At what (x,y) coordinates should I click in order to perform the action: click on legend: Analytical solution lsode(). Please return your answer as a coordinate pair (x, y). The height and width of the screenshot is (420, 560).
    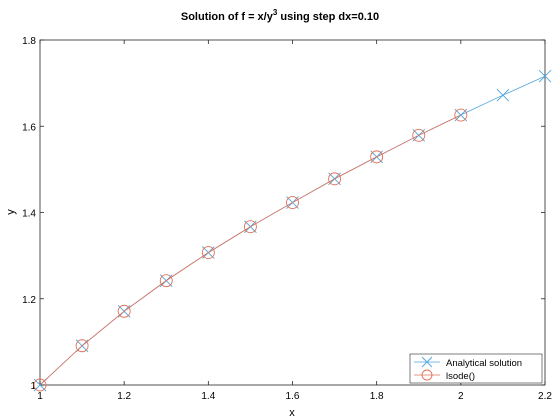
    Looking at the image, I should click on (476, 368).